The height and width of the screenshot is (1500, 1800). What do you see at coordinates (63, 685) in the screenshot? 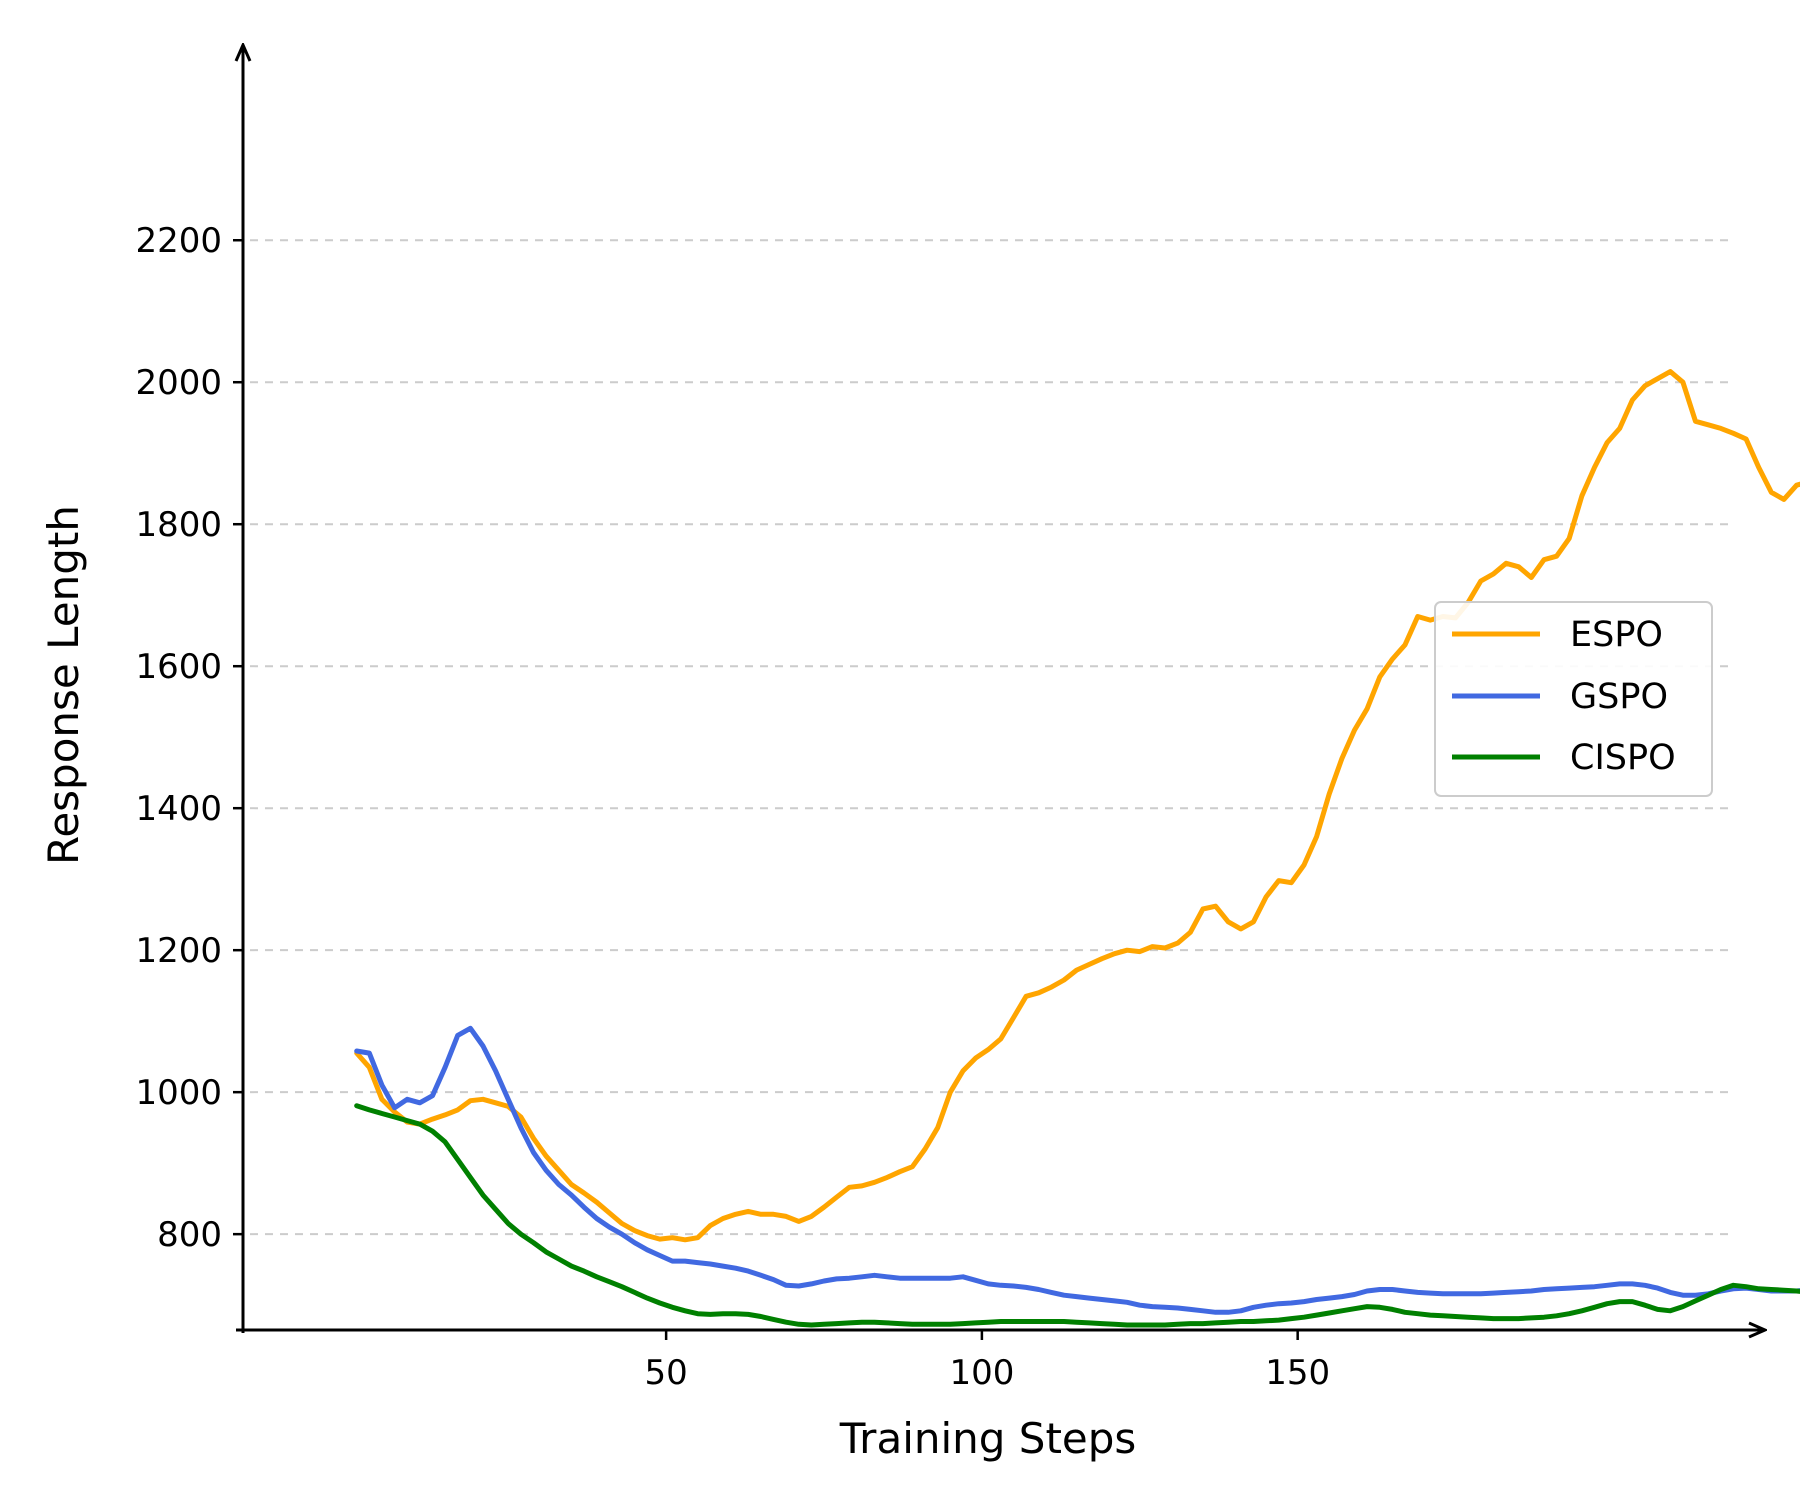
I see `y-axis-title: Response Length` at bounding box center [63, 685].